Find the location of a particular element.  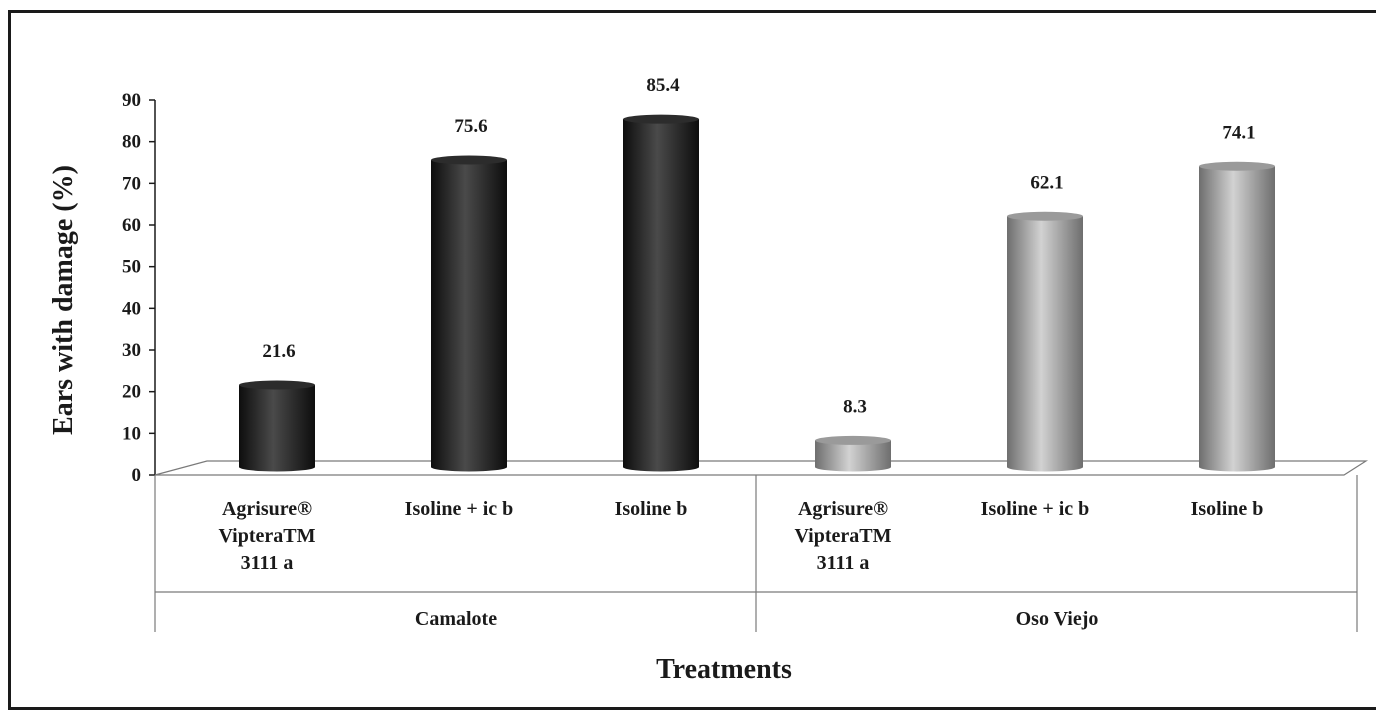

y-axis-title: Ears with damage (%) is located at coordinates (63, 300).